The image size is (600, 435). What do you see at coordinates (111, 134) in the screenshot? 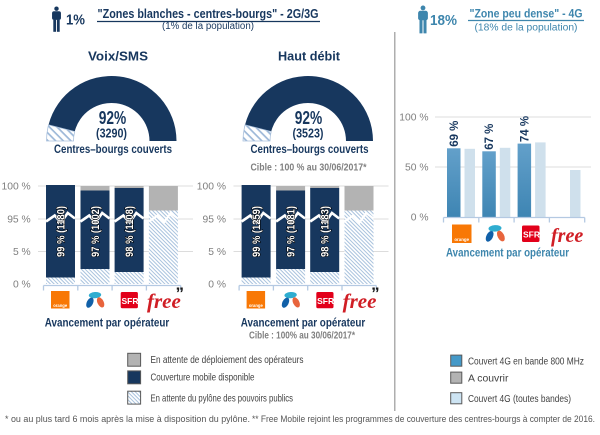
I see `svg-text: (3290)` at bounding box center [111, 134].